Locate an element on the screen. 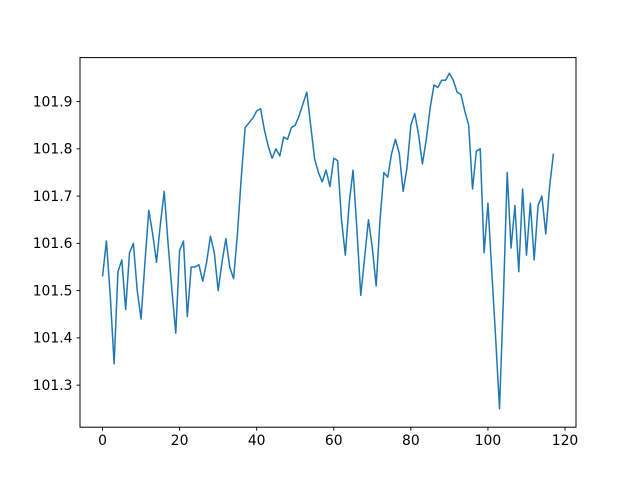  x-tick-label: 100 is located at coordinates (488, 441).